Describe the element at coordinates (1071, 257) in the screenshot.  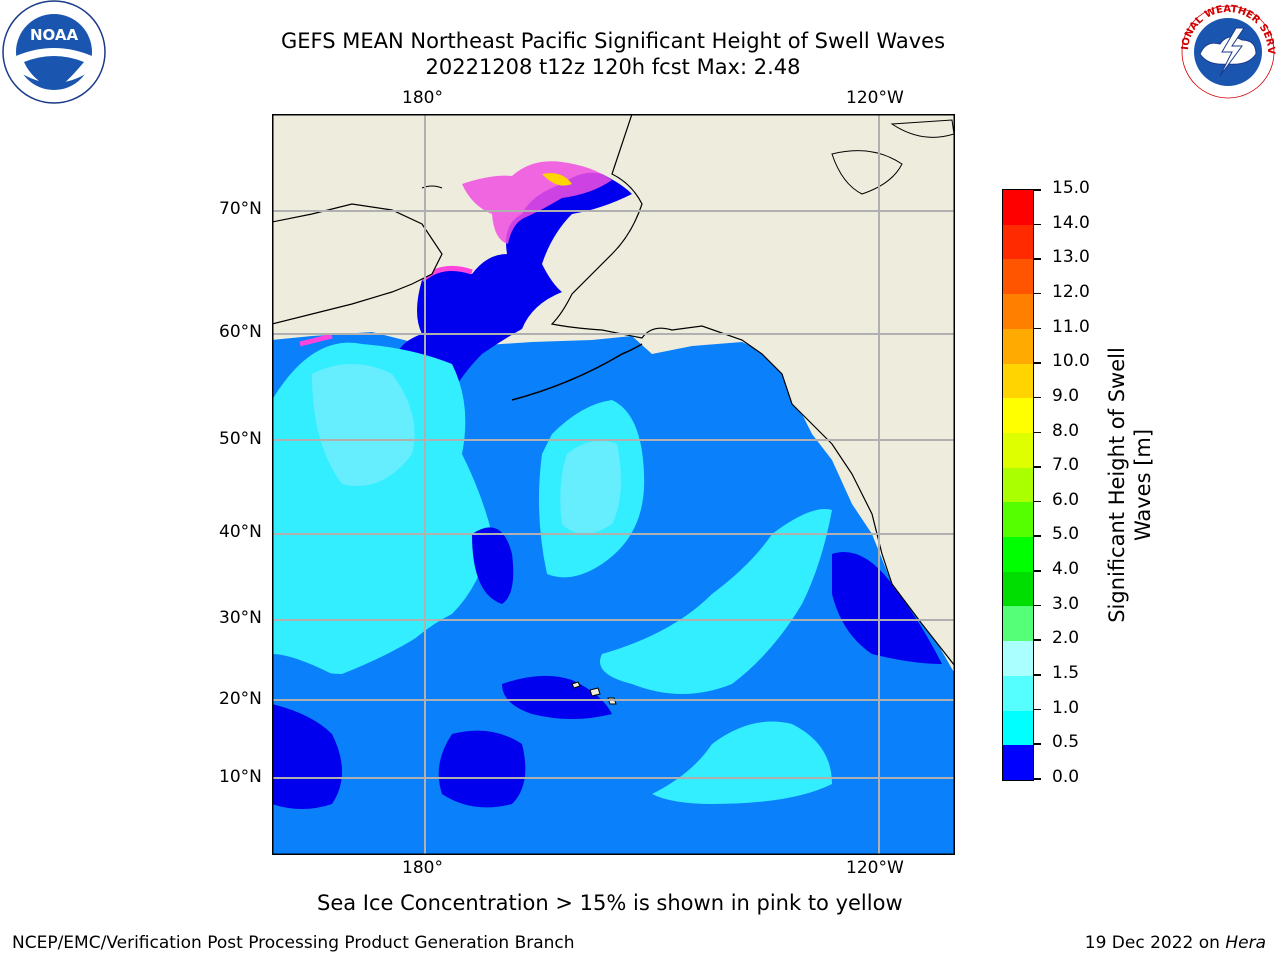
I see `colorbar-tick-label: 13.0` at that location.